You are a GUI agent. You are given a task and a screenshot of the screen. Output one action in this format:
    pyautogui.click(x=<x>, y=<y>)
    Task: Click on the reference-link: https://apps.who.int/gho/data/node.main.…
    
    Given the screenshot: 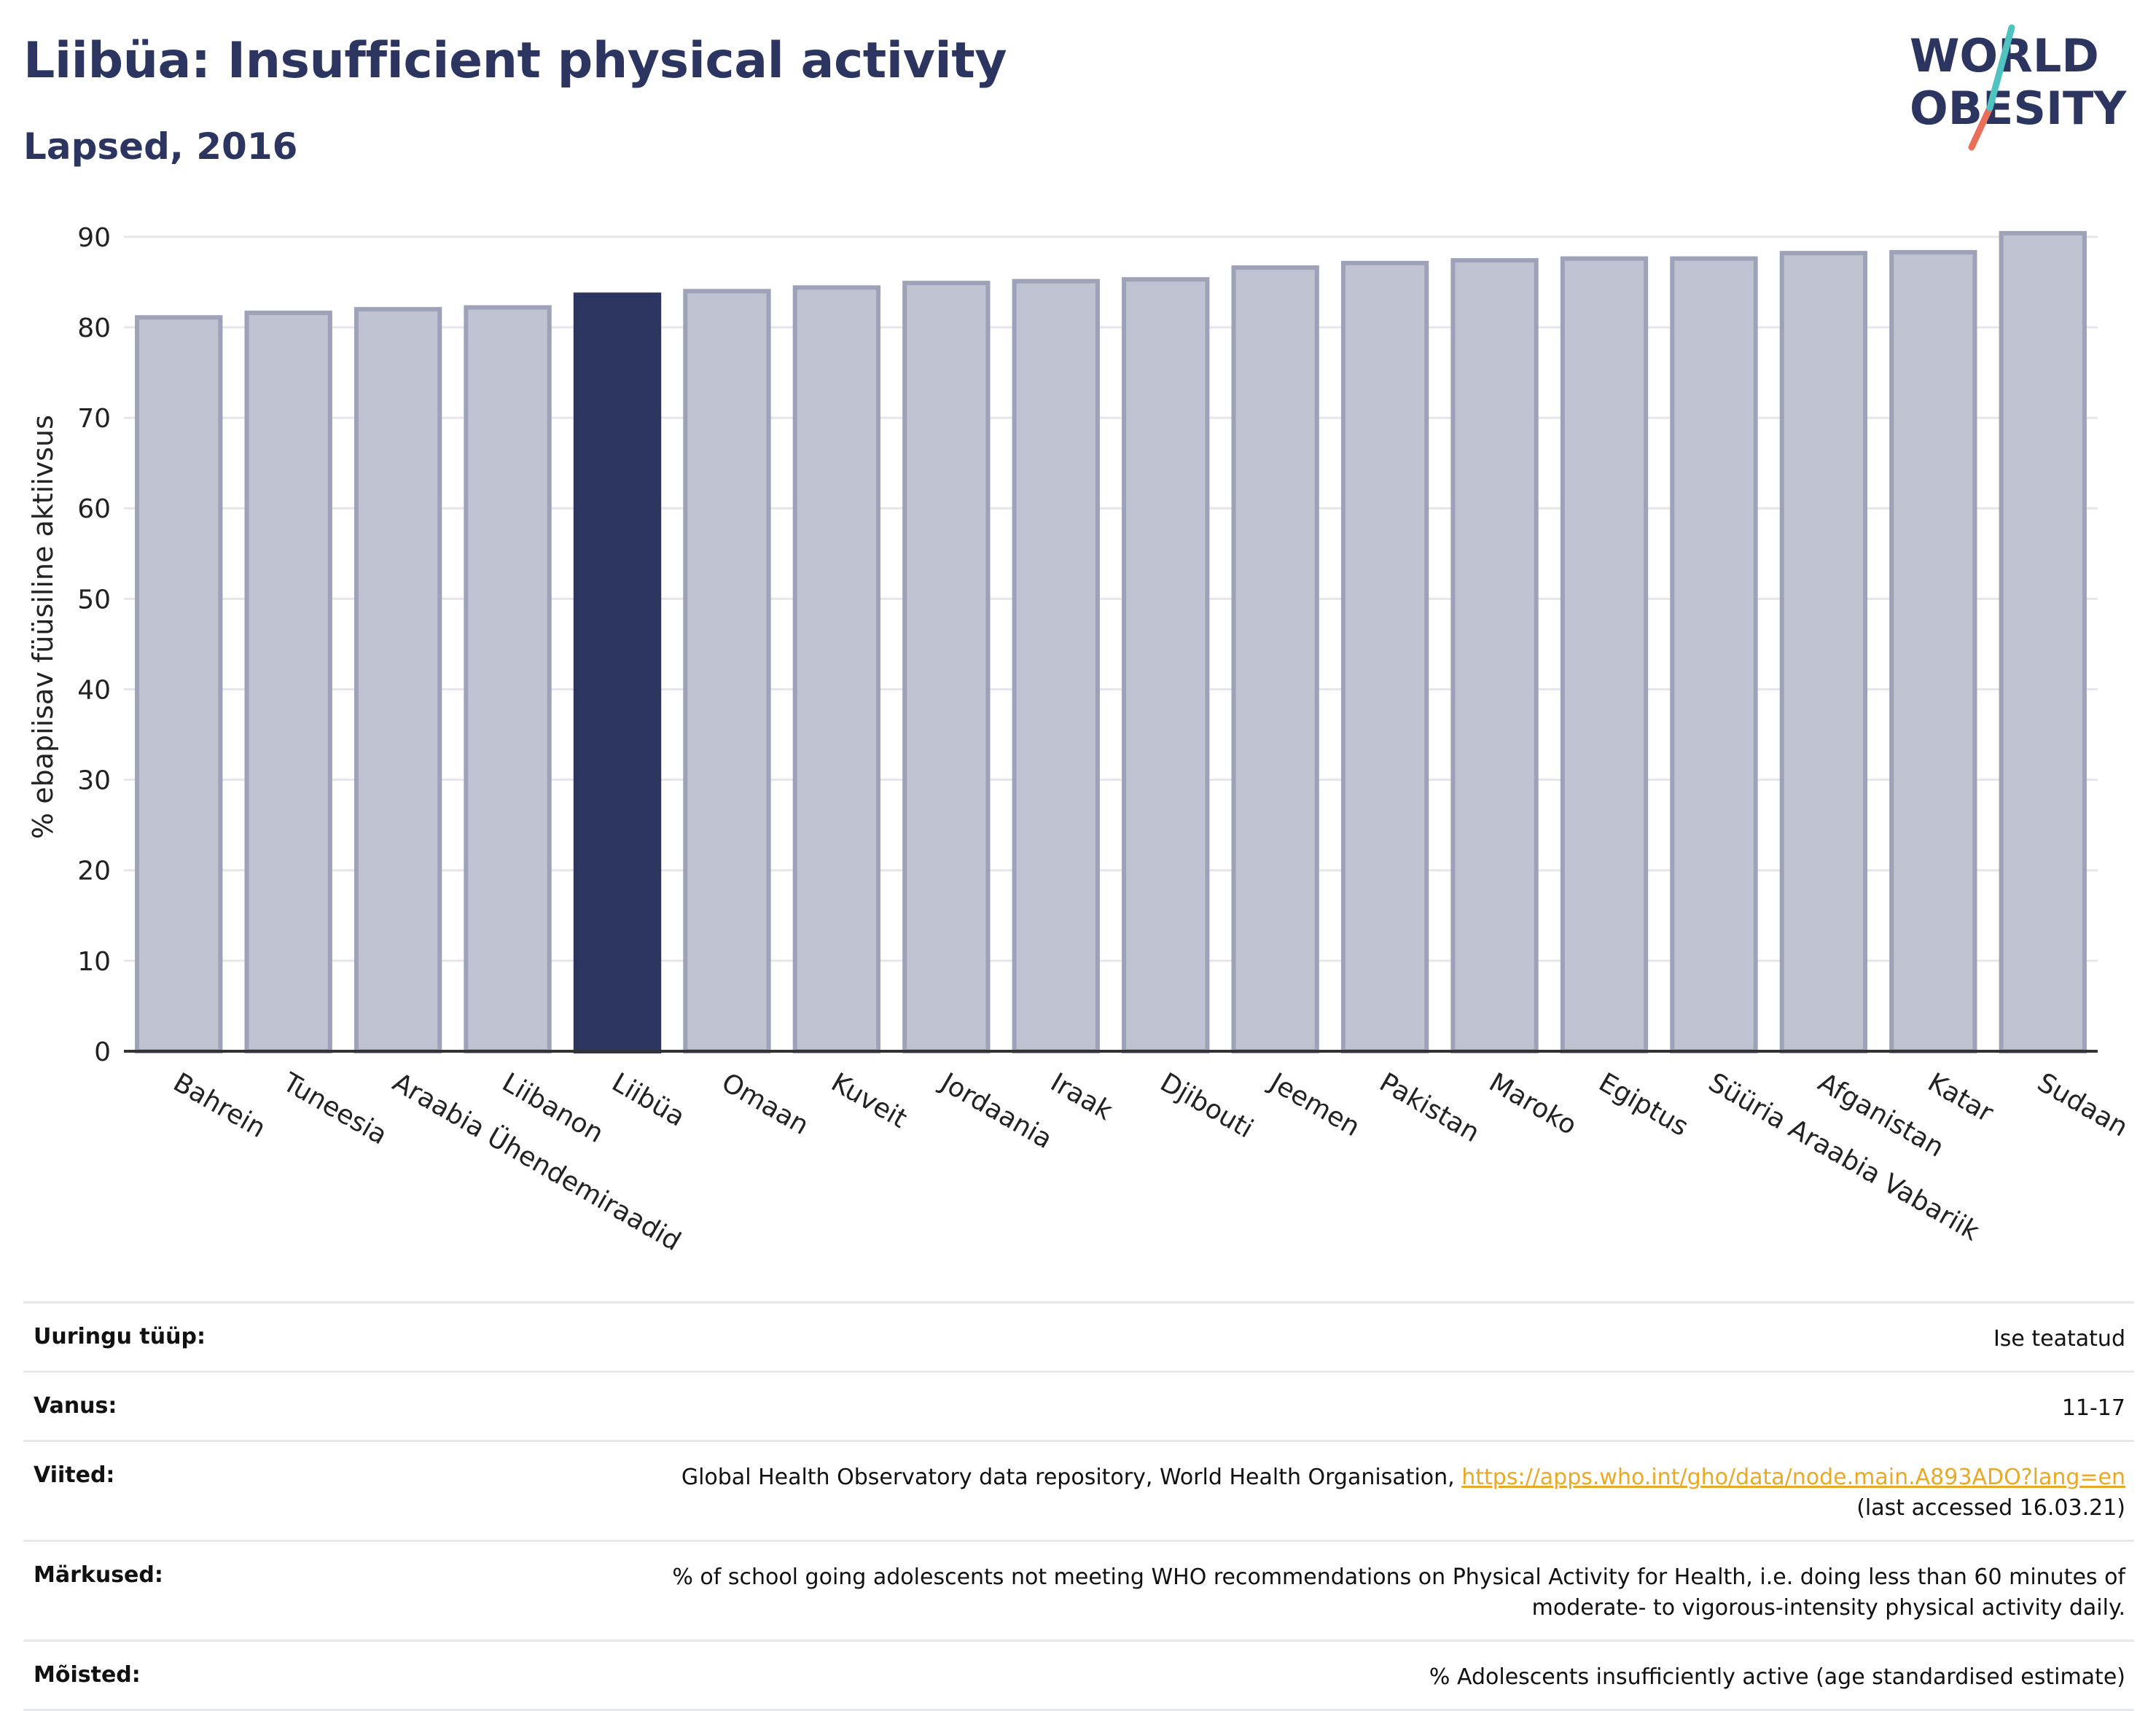 What is the action you would take?
    pyautogui.click(x=1793, y=1477)
    